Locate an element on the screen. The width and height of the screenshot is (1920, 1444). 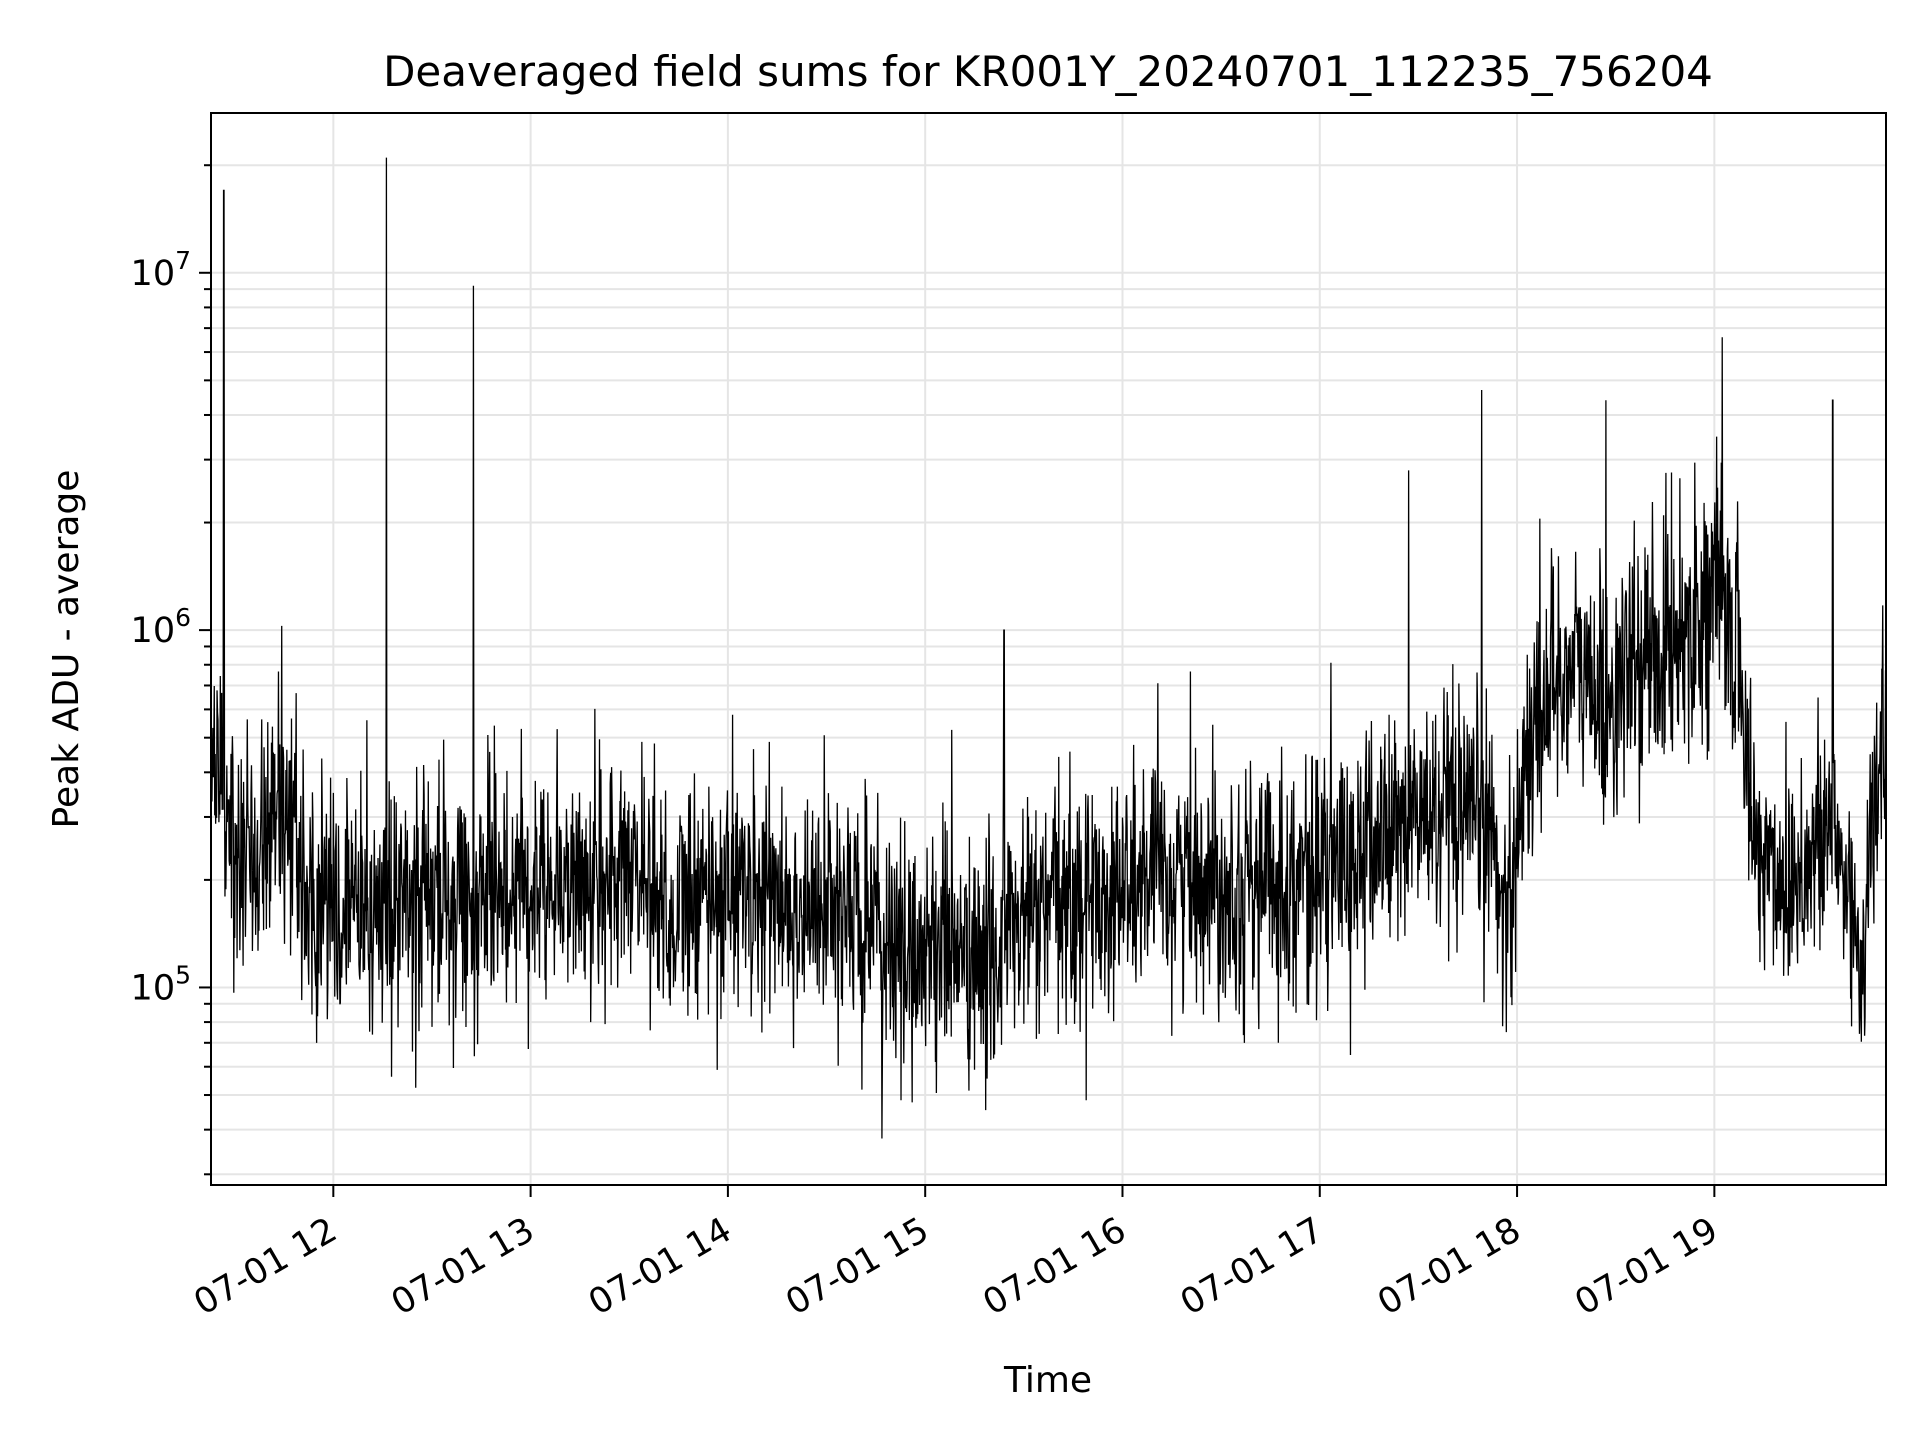
y-tick-label: 10⁷ is located at coordinates (161, 270).